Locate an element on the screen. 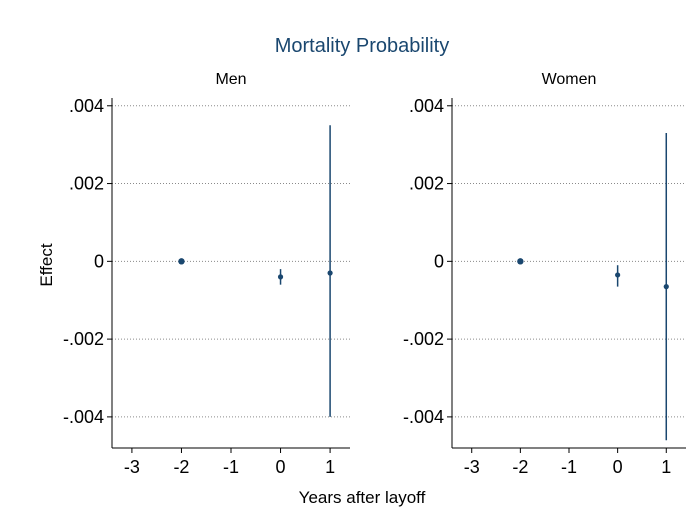  chart-title: Mortality Probability is located at coordinates (362, 46).